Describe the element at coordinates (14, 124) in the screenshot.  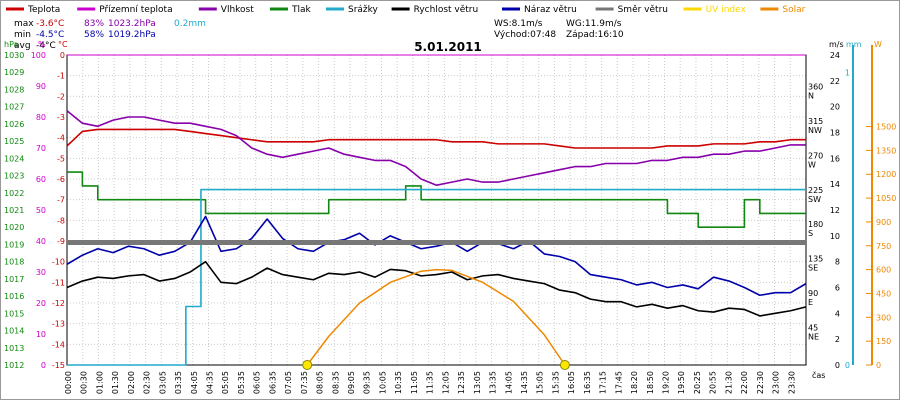
I see `hpa-tick: 1026` at that location.